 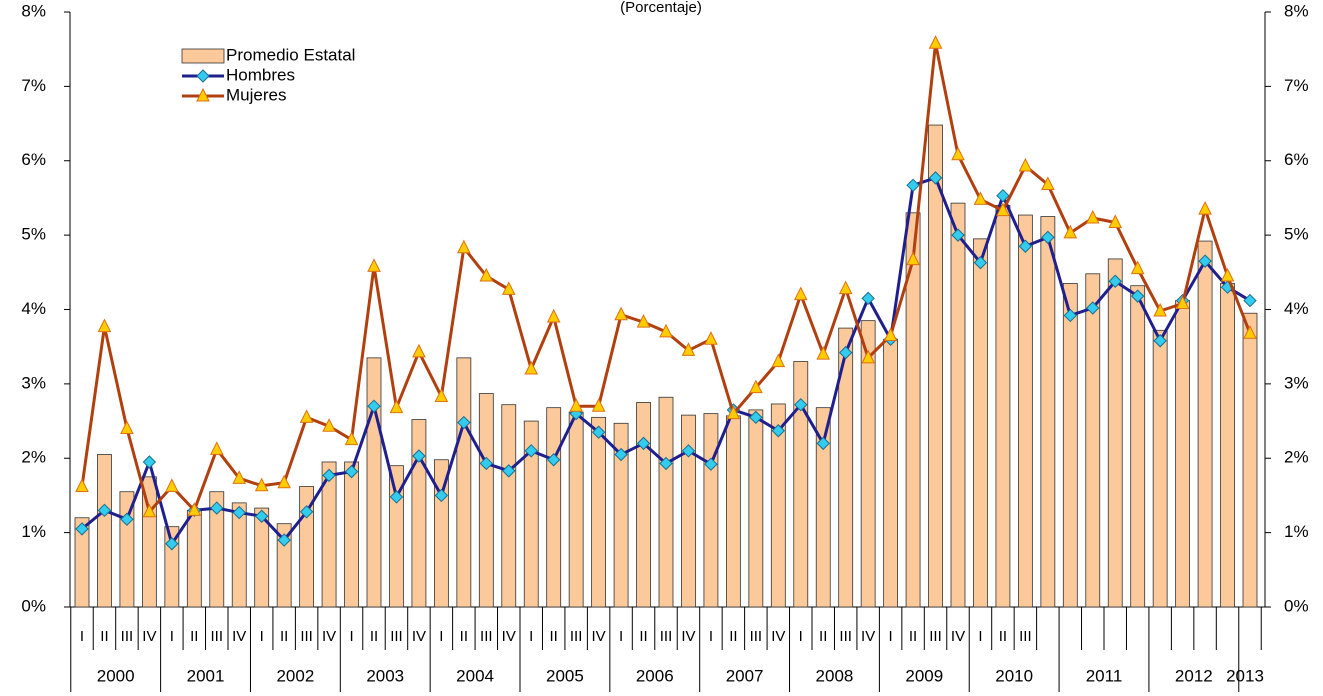 What do you see at coordinates (1296, 457) in the screenshot?
I see `y2-tick-label: 2%` at bounding box center [1296, 457].